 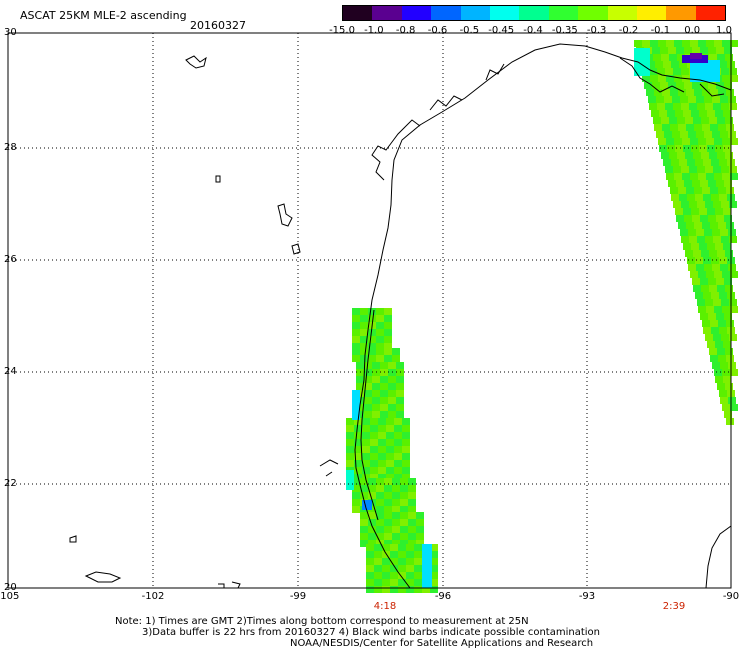 What do you see at coordinates (731, 596) in the screenshot?
I see `longitude-tick-label: -90` at bounding box center [731, 596].